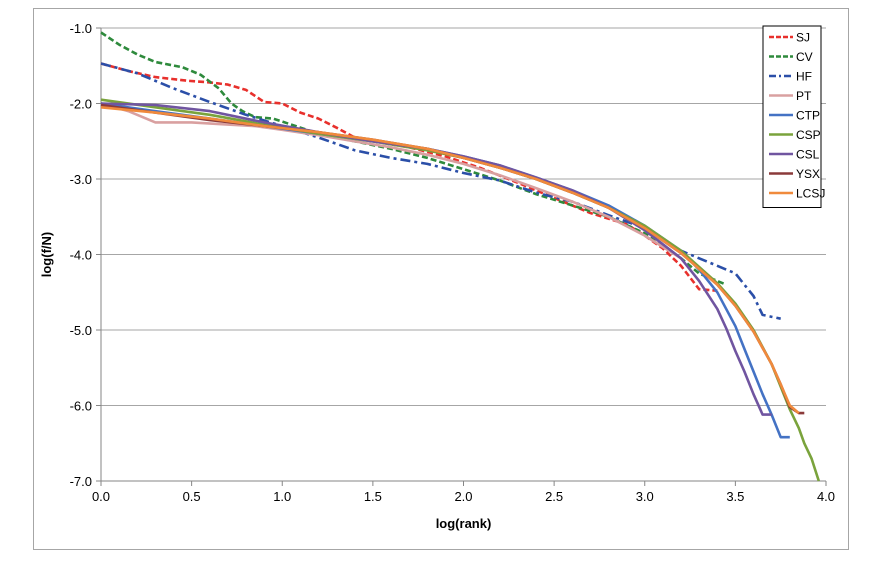  Describe the element at coordinates (808, 155) in the screenshot. I see `legend-label-csl: CSL` at that location.